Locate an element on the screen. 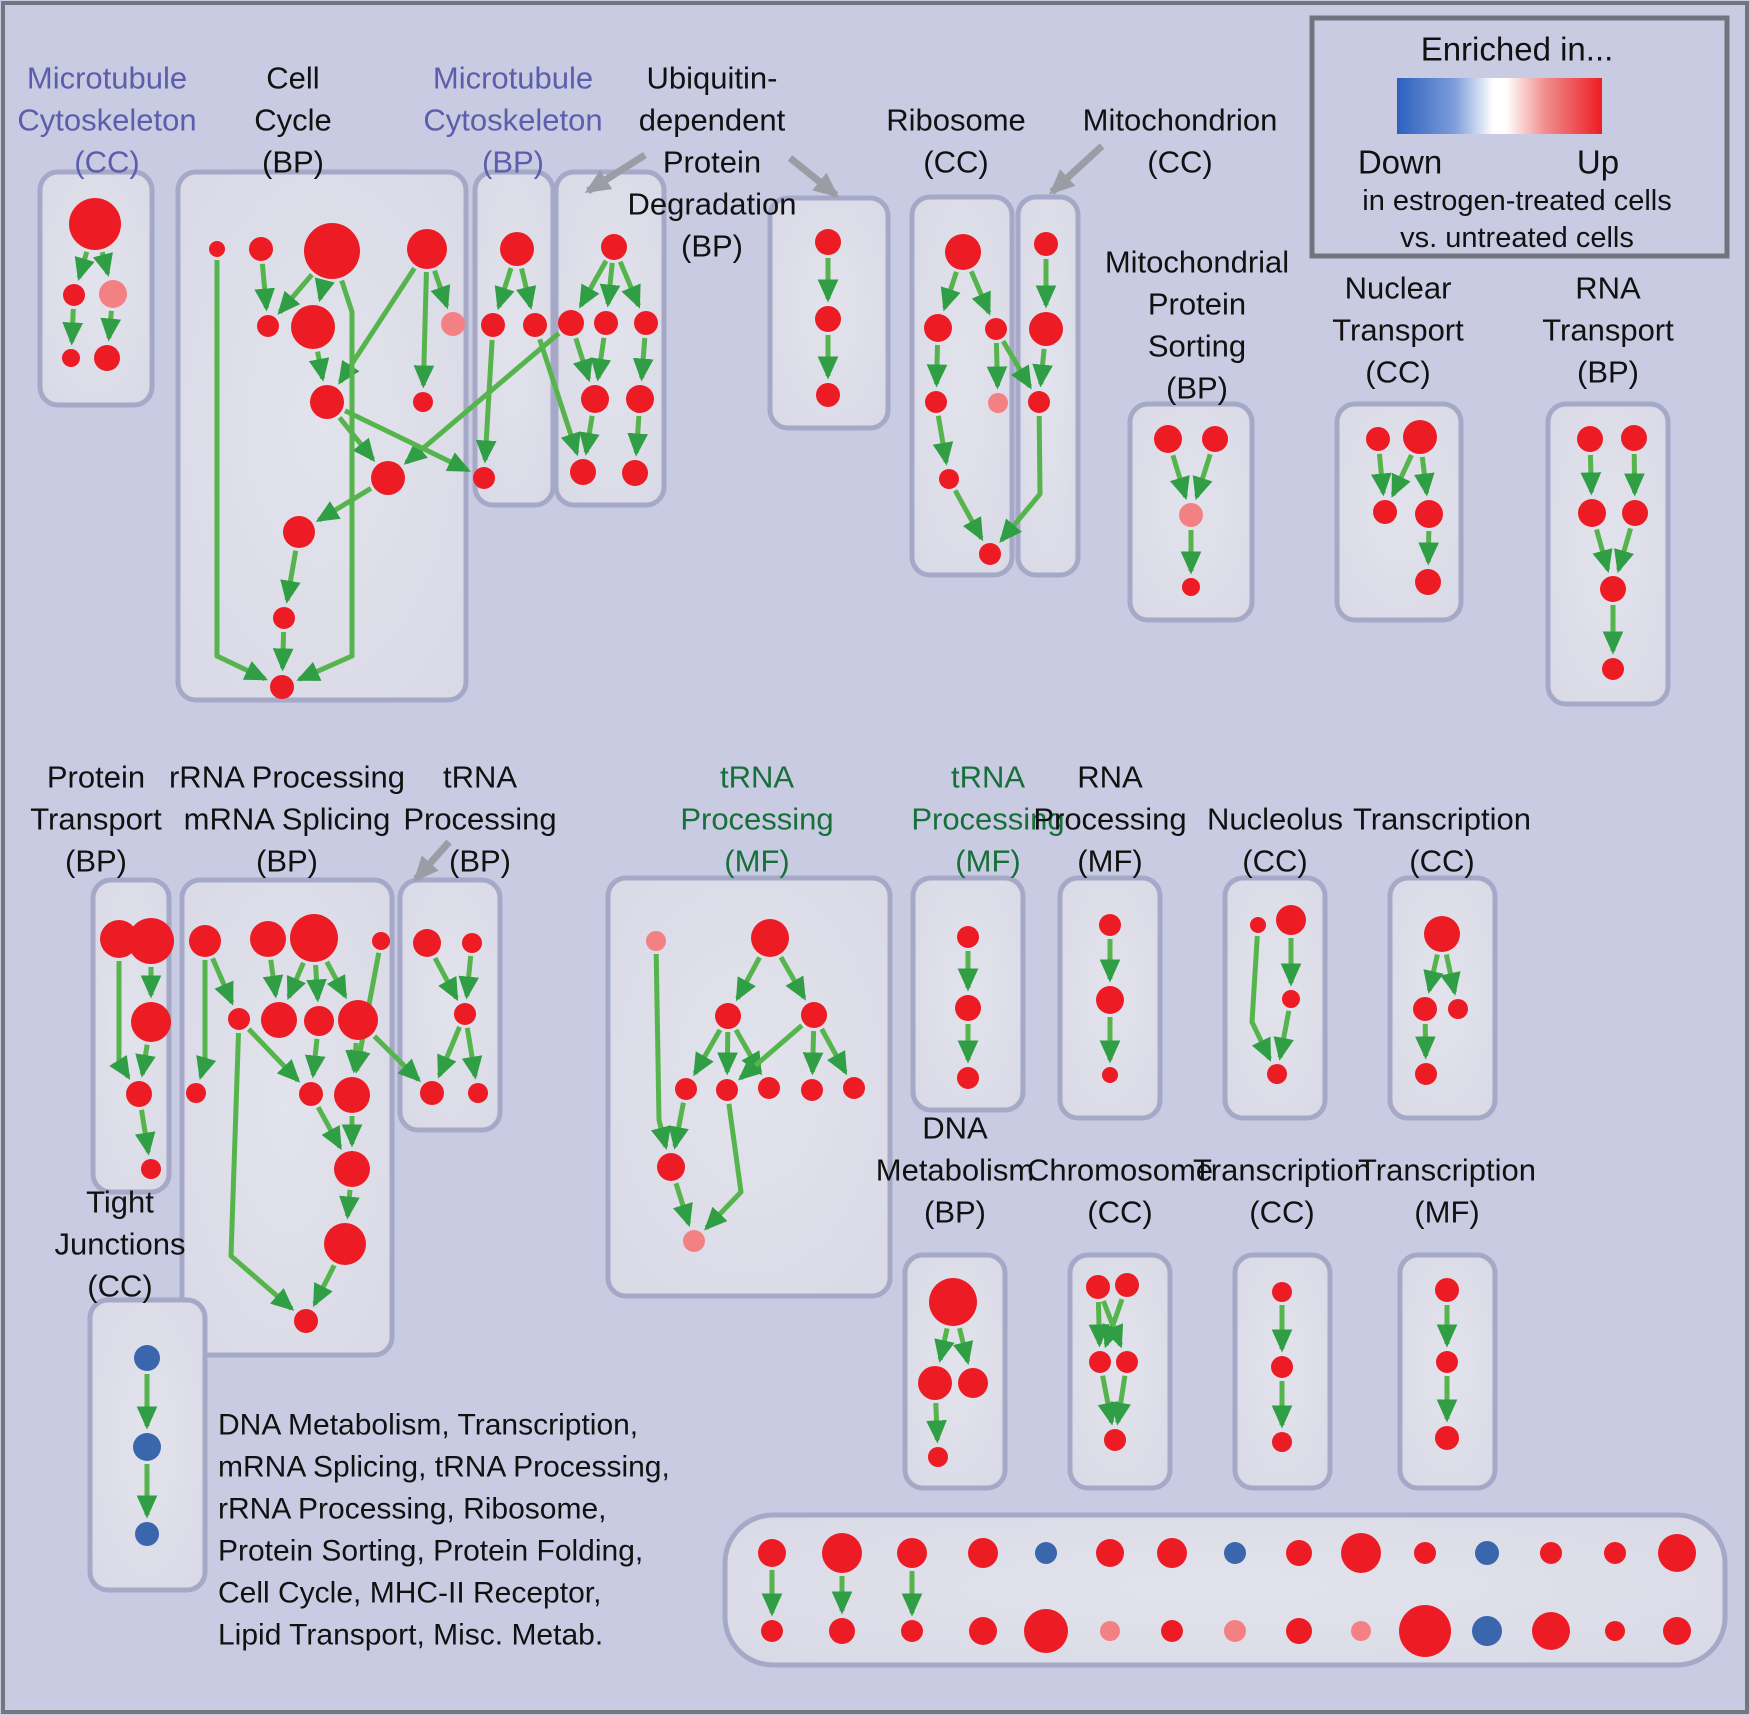 The image size is (1750, 1715). cluster-mito-sorting-label: Sorting is located at coordinates (1197, 346).